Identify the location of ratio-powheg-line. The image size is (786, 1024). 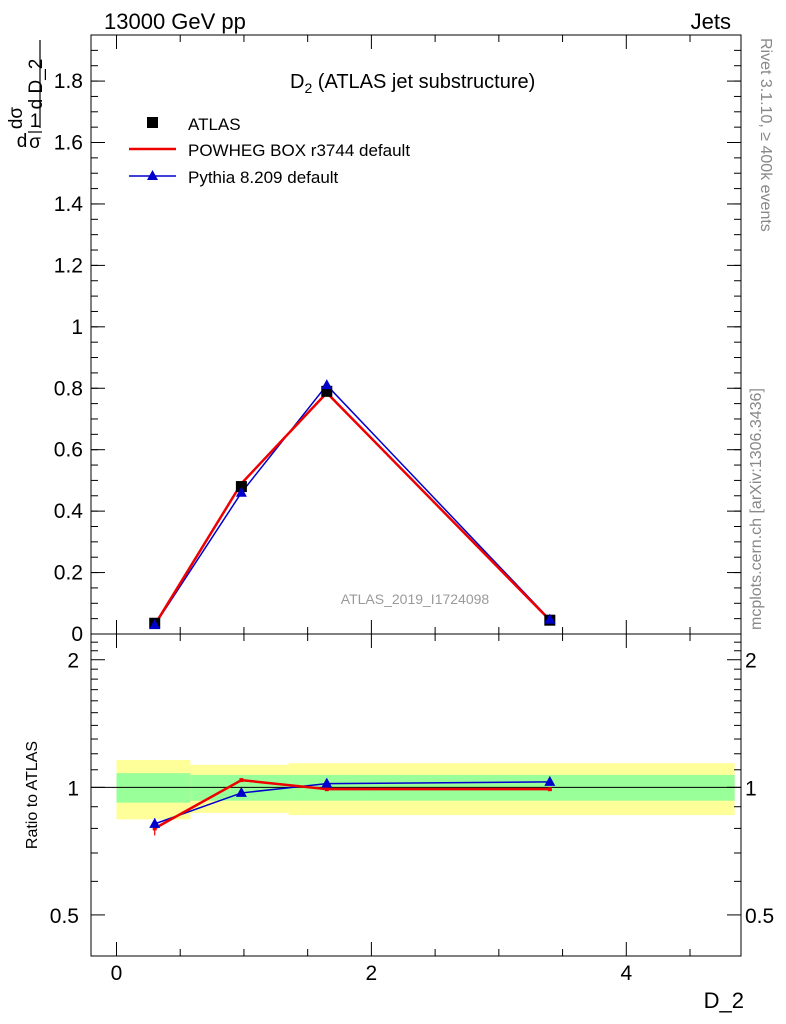
(352, 804).